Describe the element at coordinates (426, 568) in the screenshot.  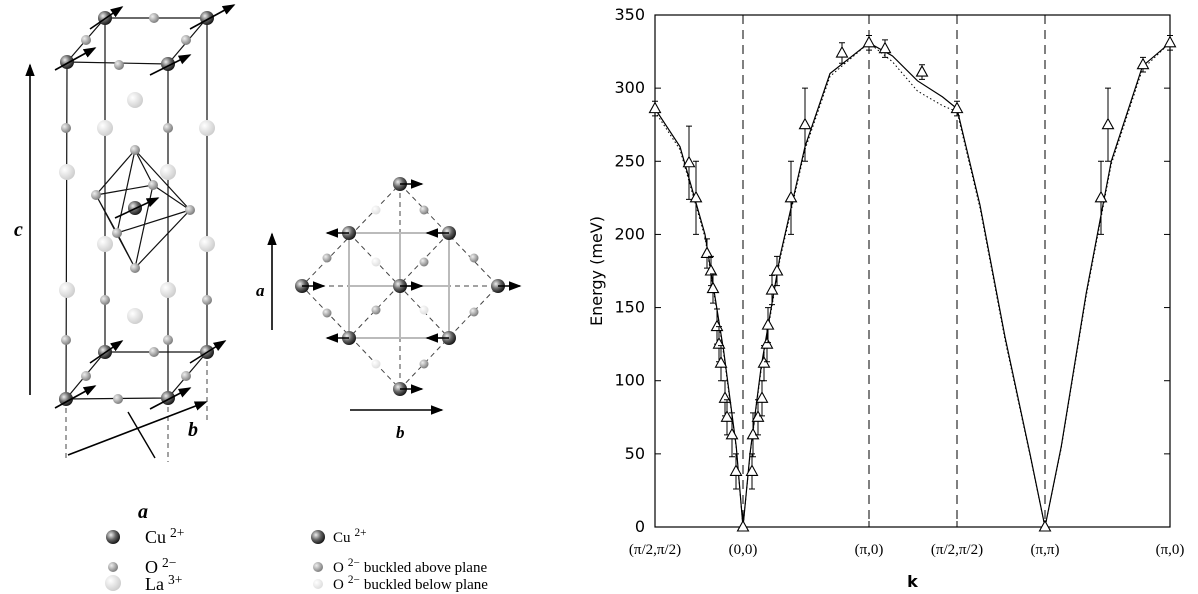
I see `description: buckled above plane` at that location.